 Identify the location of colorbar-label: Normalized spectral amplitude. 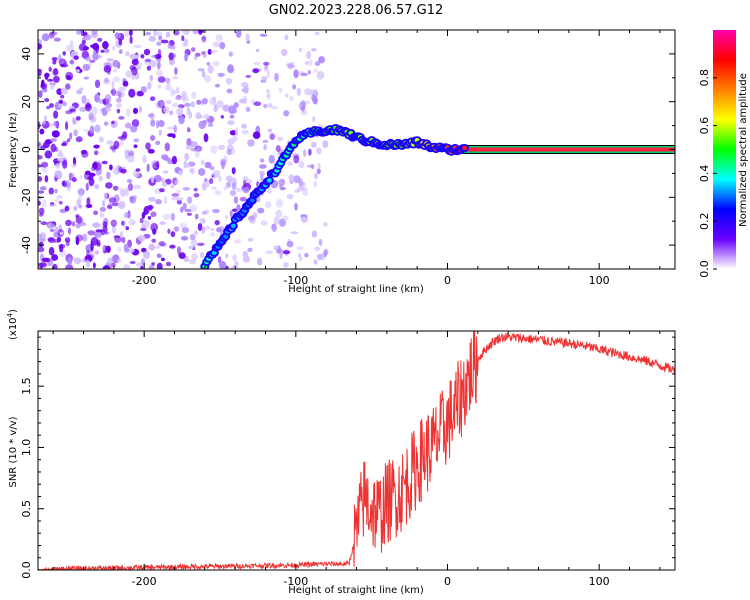
(743, 150).